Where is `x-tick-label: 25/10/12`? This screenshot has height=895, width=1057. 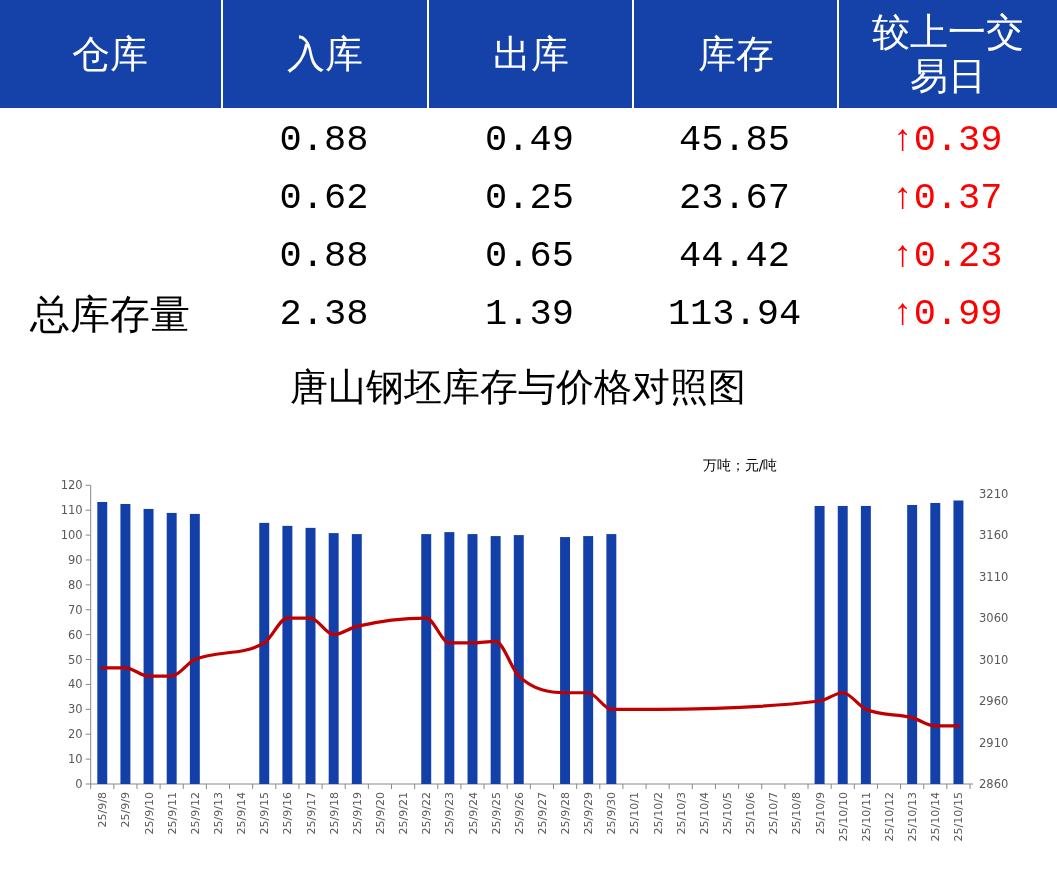 x-tick-label: 25/10/12 is located at coordinates (890, 817).